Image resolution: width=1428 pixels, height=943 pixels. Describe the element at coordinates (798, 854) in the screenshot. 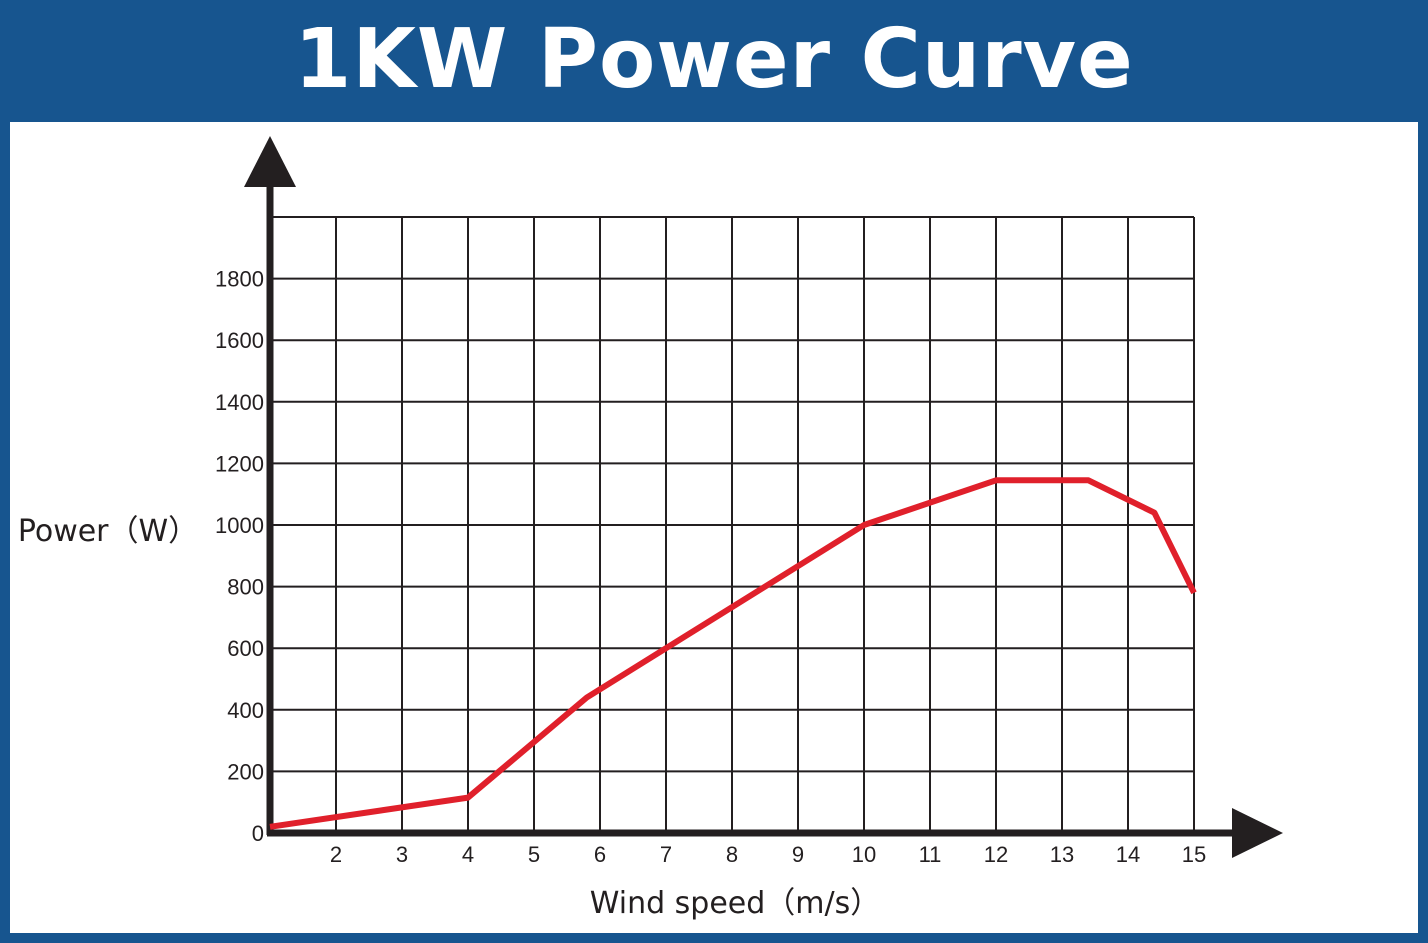

I see `x-tick-label: 9` at that location.